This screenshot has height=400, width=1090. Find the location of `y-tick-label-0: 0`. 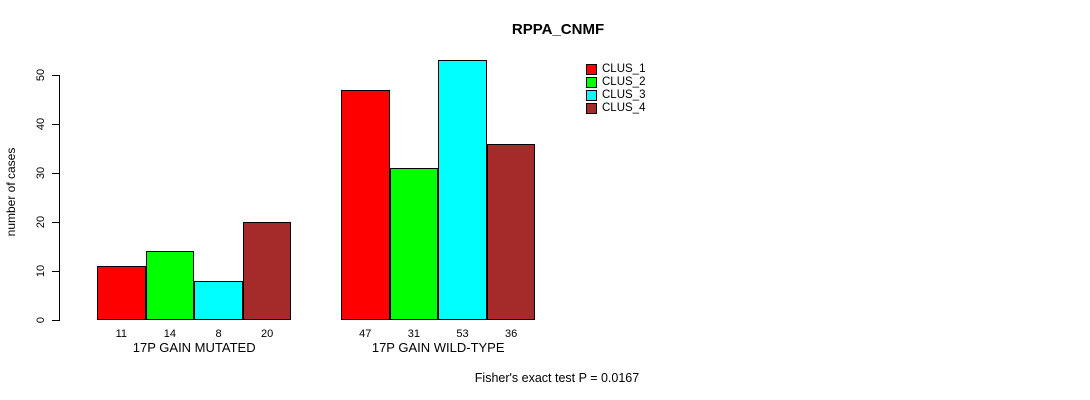

y-tick-label-0: 0 is located at coordinates (41, 320).